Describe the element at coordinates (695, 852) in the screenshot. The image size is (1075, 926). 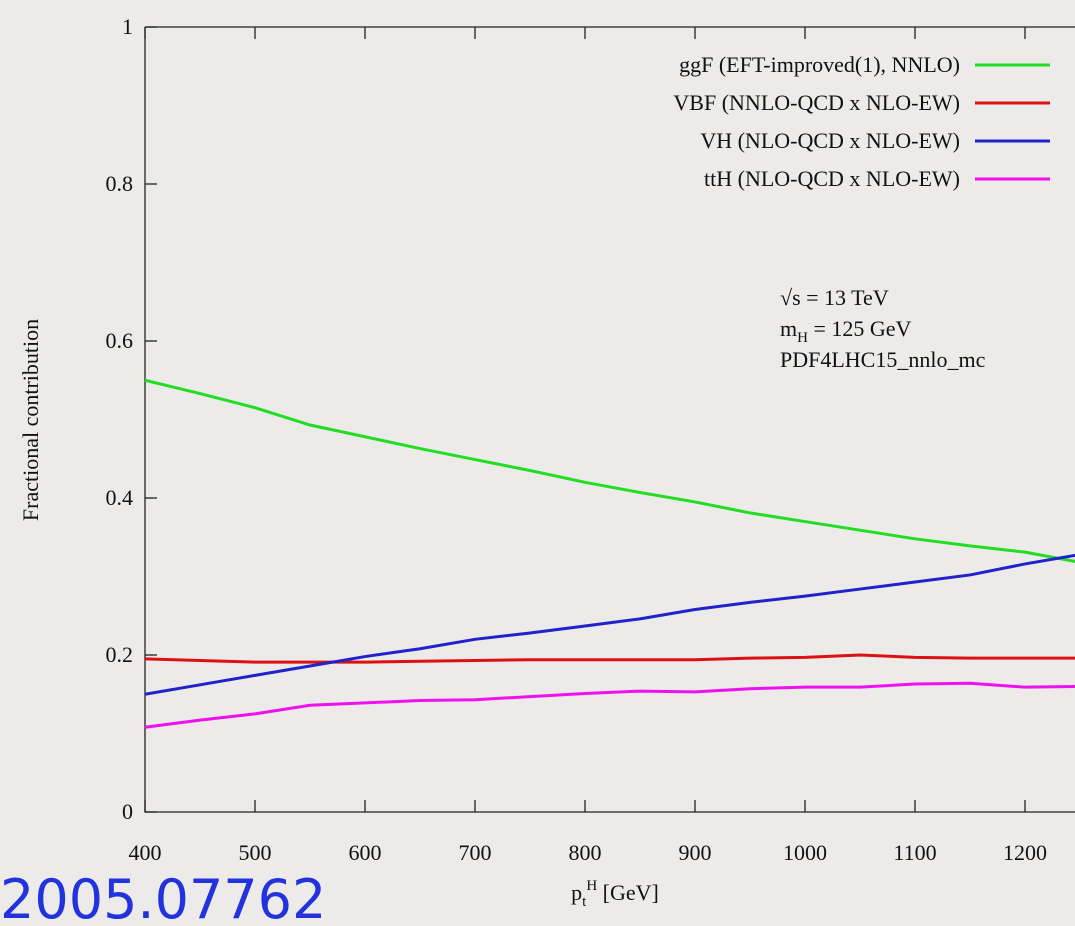
I see `x-tick-label: 900` at that location.